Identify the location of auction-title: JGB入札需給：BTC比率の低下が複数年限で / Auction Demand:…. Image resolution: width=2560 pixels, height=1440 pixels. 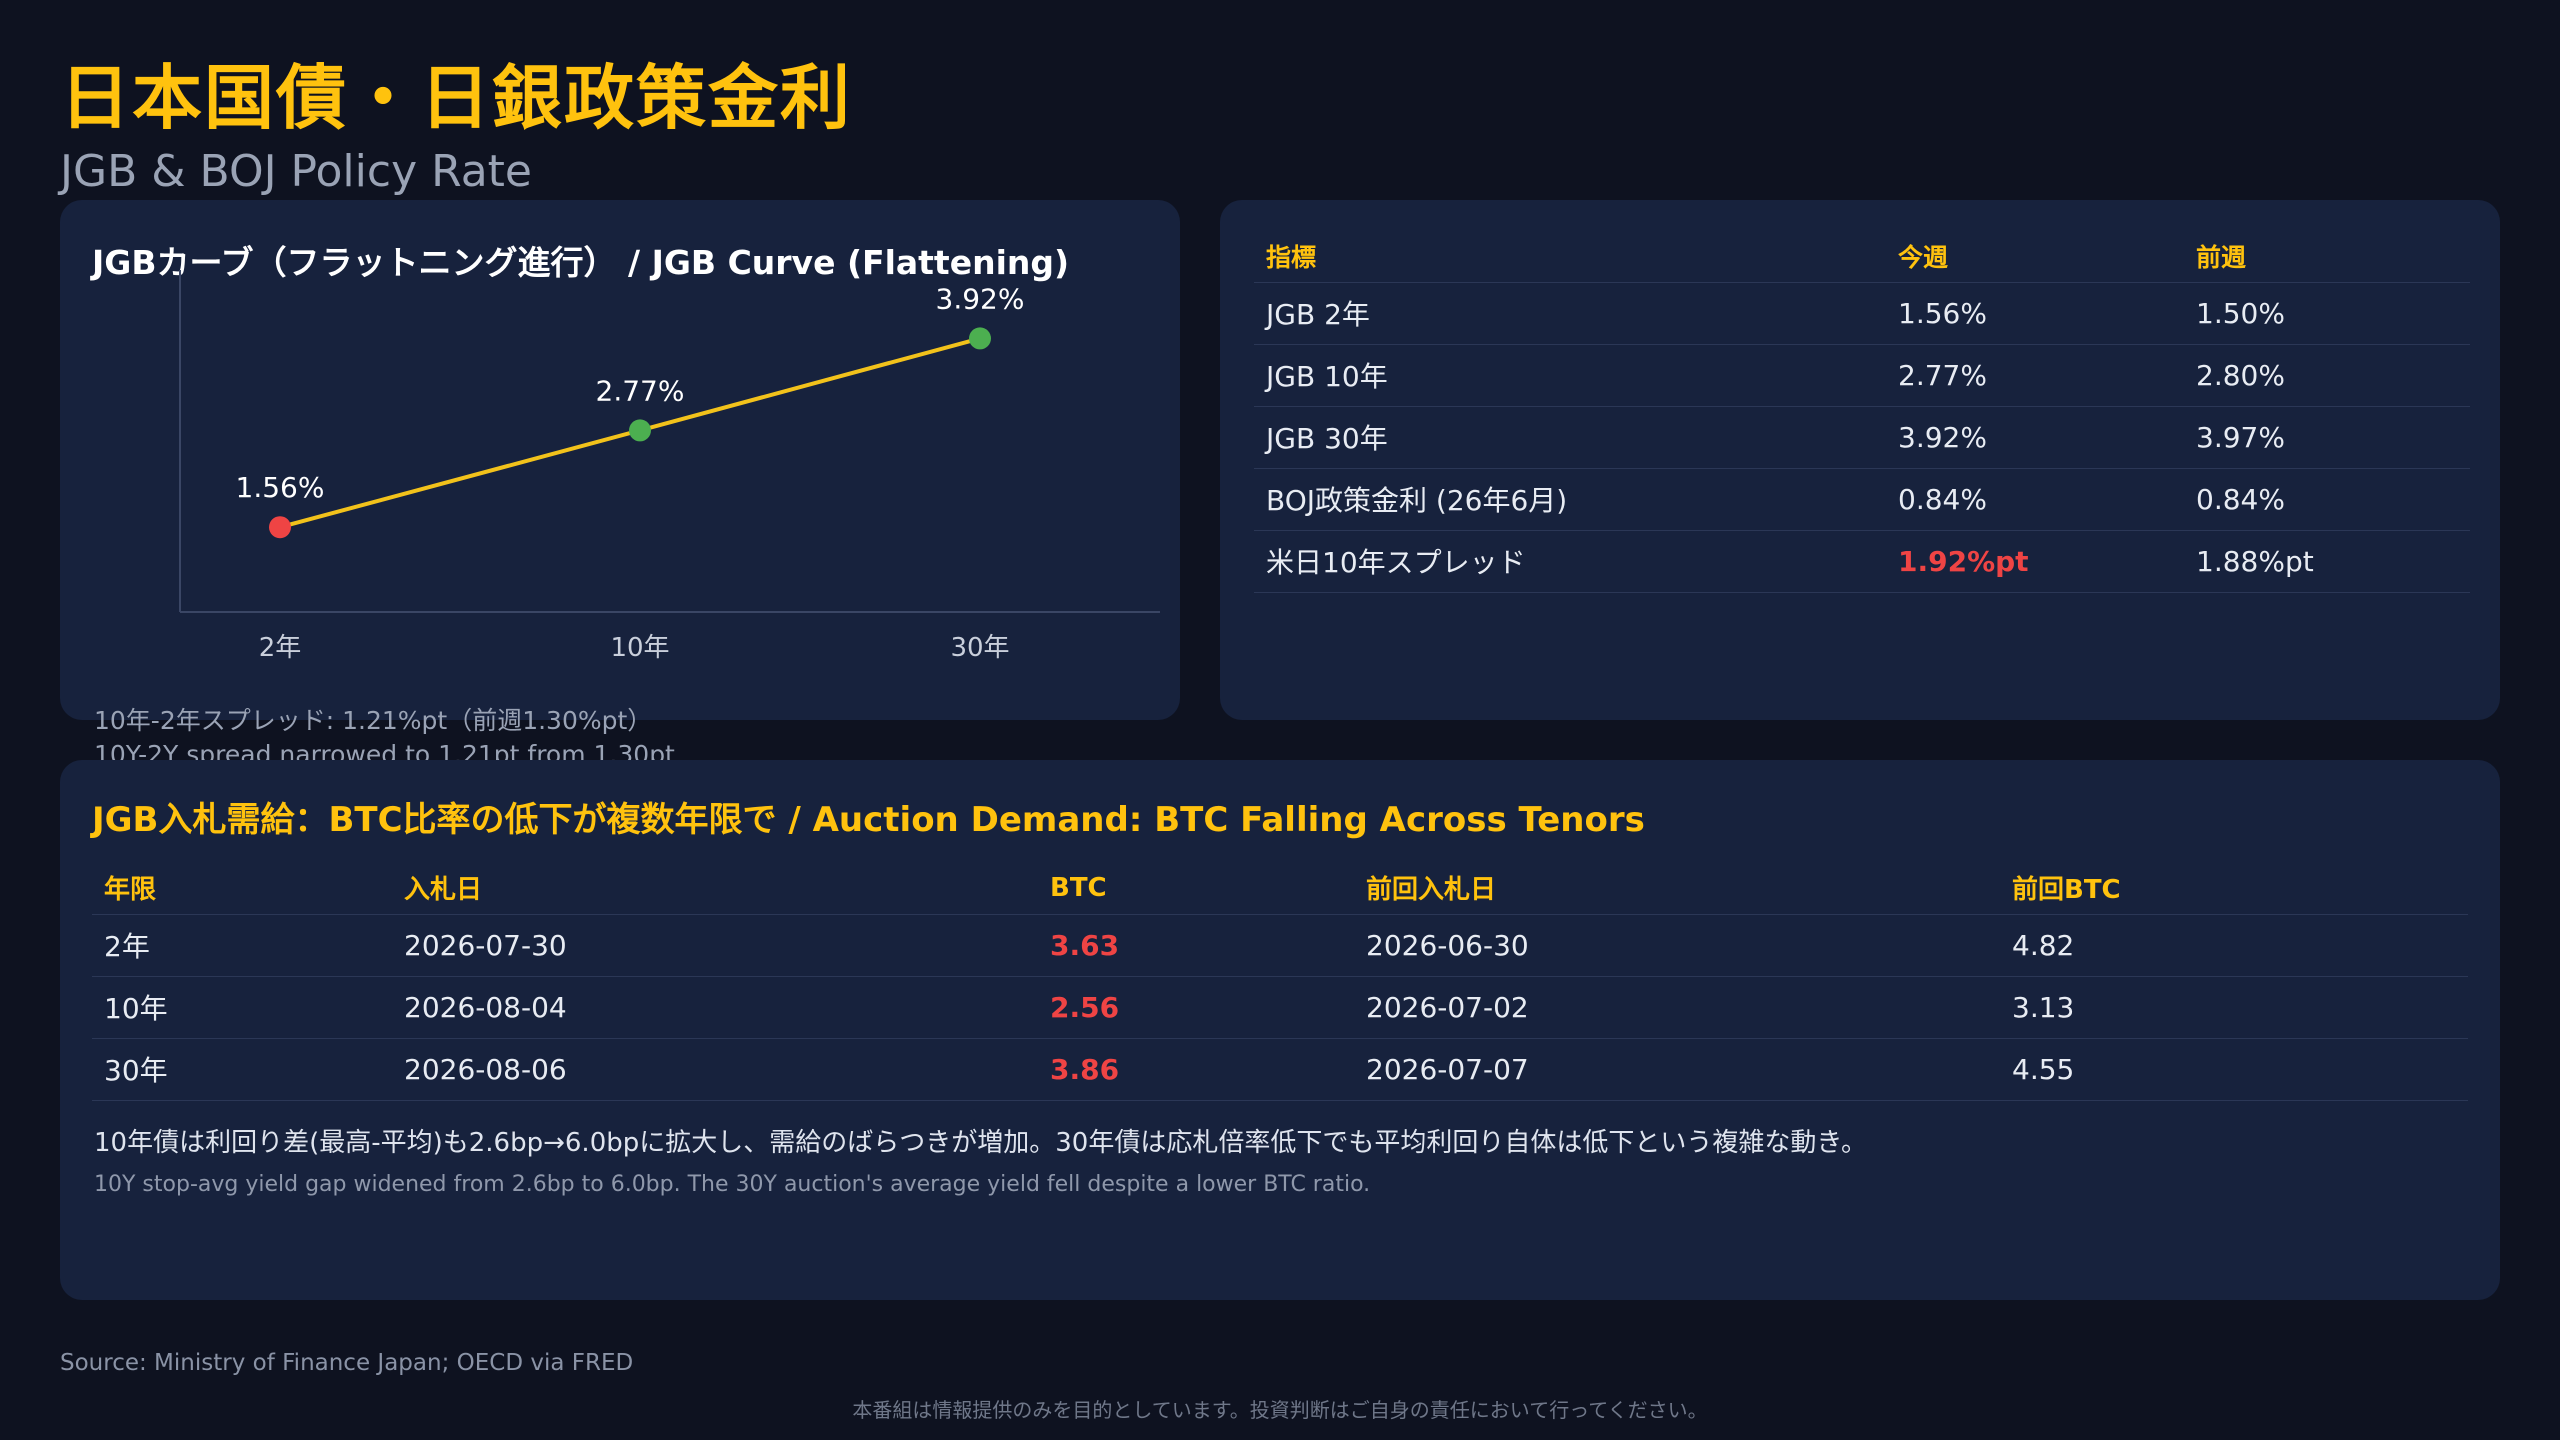
(868, 820).